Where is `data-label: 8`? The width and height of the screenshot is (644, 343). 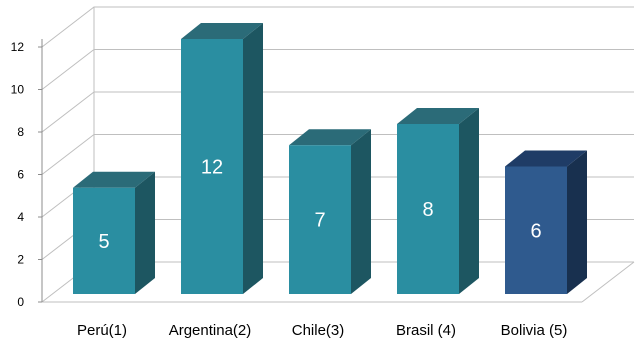
data-label: 8 is located at coordinates (427, 210).